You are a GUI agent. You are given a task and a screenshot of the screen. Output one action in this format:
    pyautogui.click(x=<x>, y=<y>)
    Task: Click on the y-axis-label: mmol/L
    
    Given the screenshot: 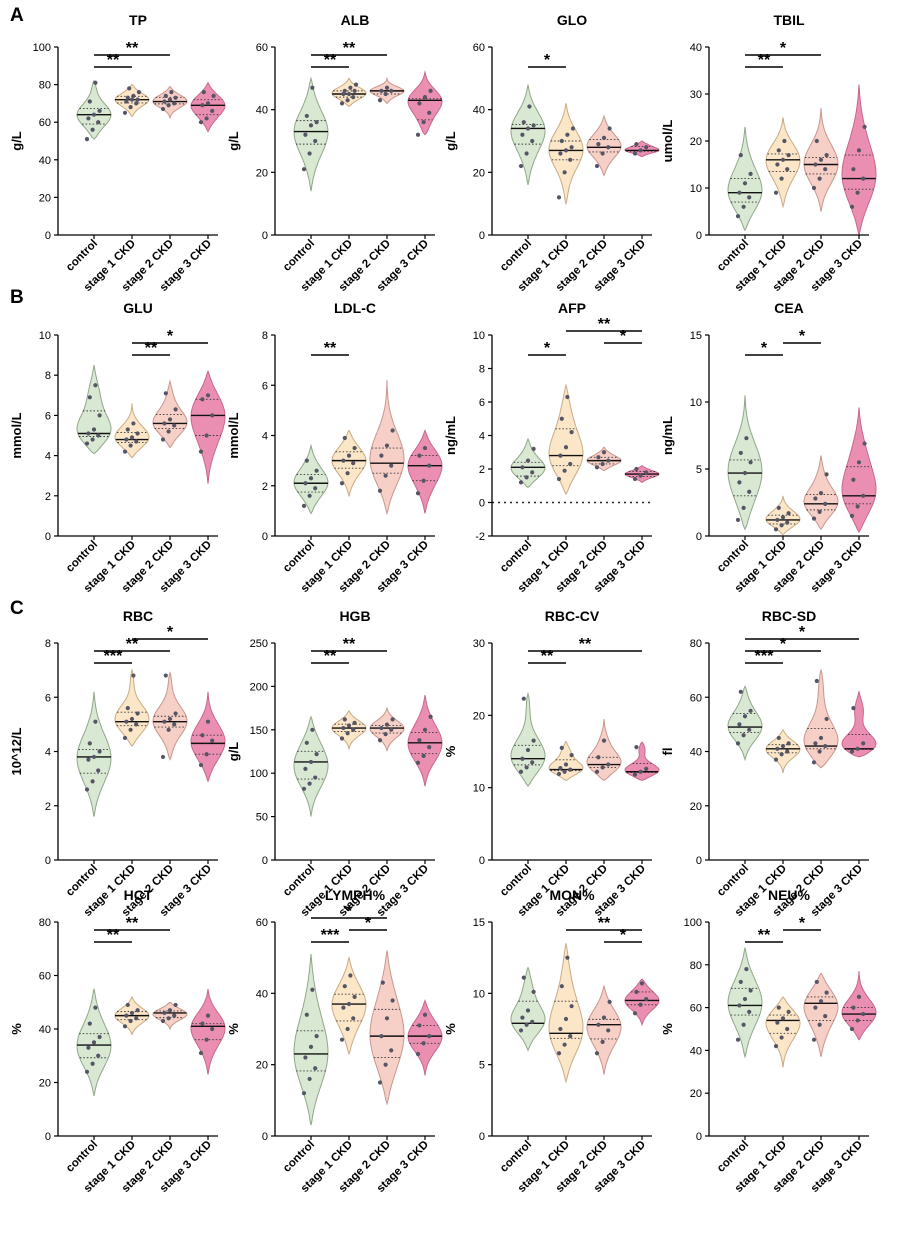 What is the action you would take?
    pyautogui.click(x=233, y=435)
    